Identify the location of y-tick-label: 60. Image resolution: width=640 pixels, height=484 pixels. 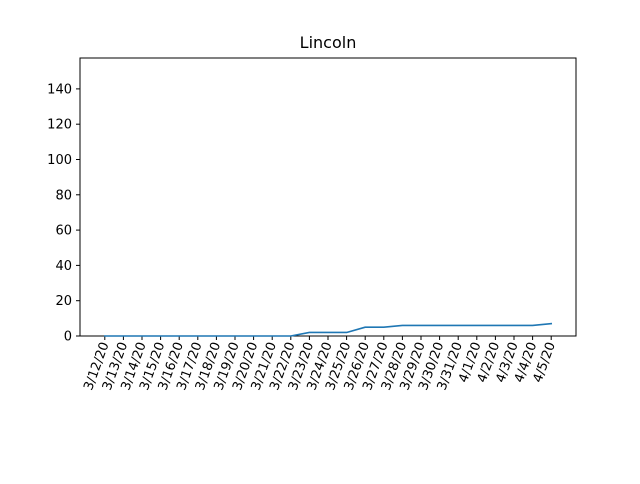
(63, 231).